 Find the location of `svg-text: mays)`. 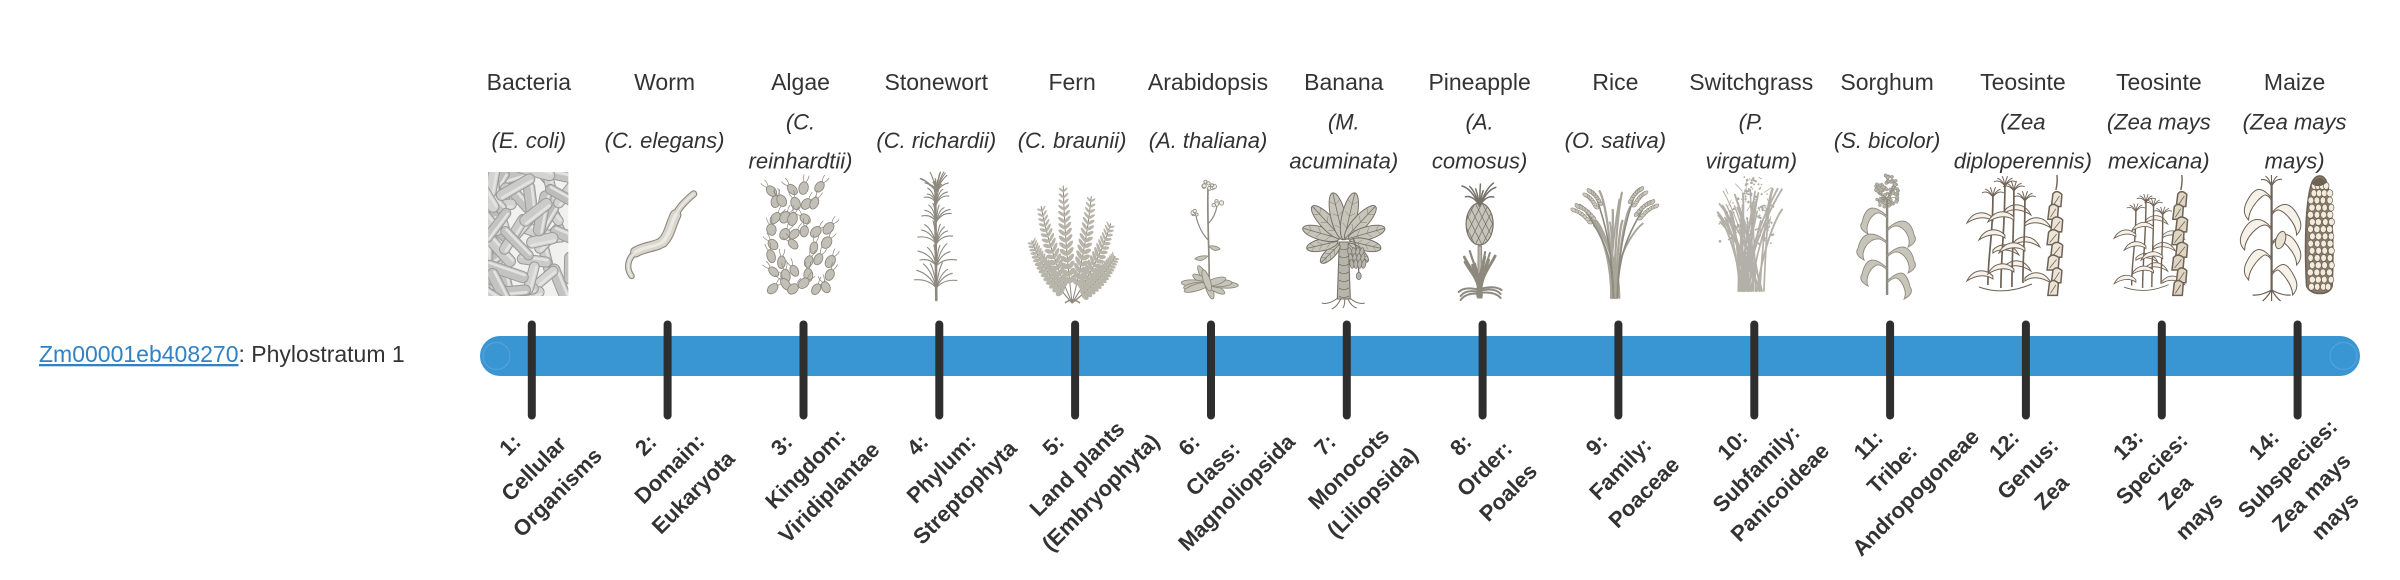

svg-text: mays) is located at coordinates (2295, 161).